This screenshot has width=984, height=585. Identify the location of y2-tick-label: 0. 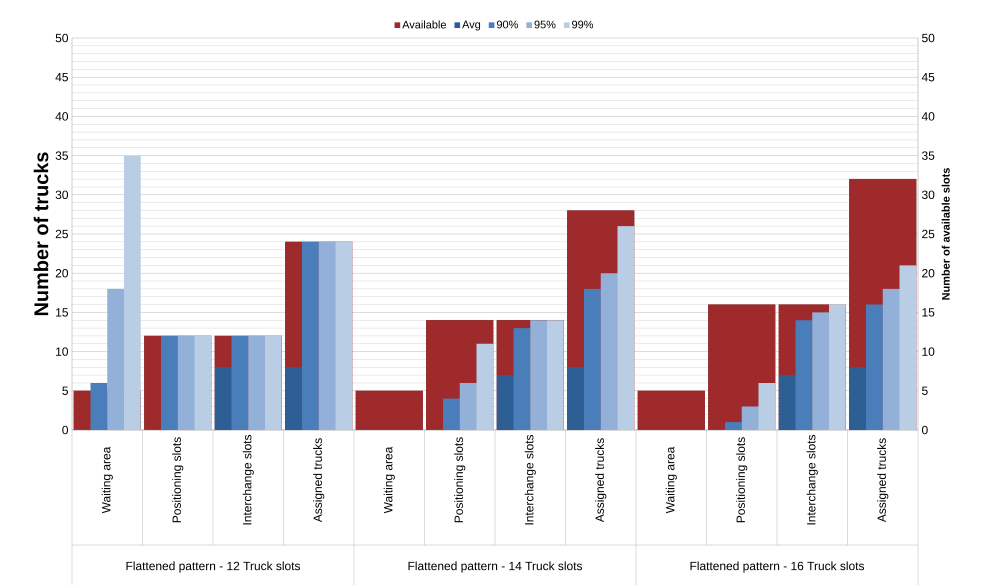
(925, 430).